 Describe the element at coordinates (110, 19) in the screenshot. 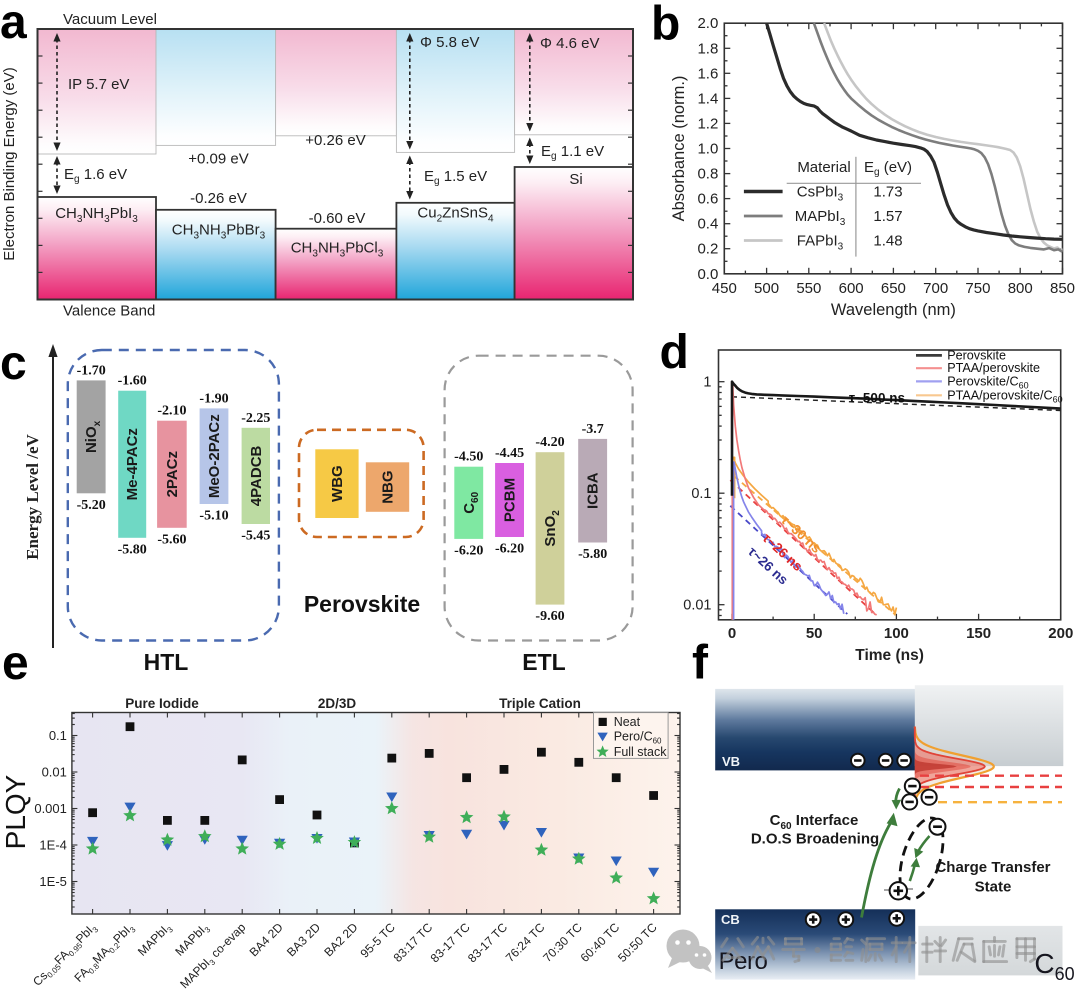

I see `svg-text: Vacuum Level` at that location.